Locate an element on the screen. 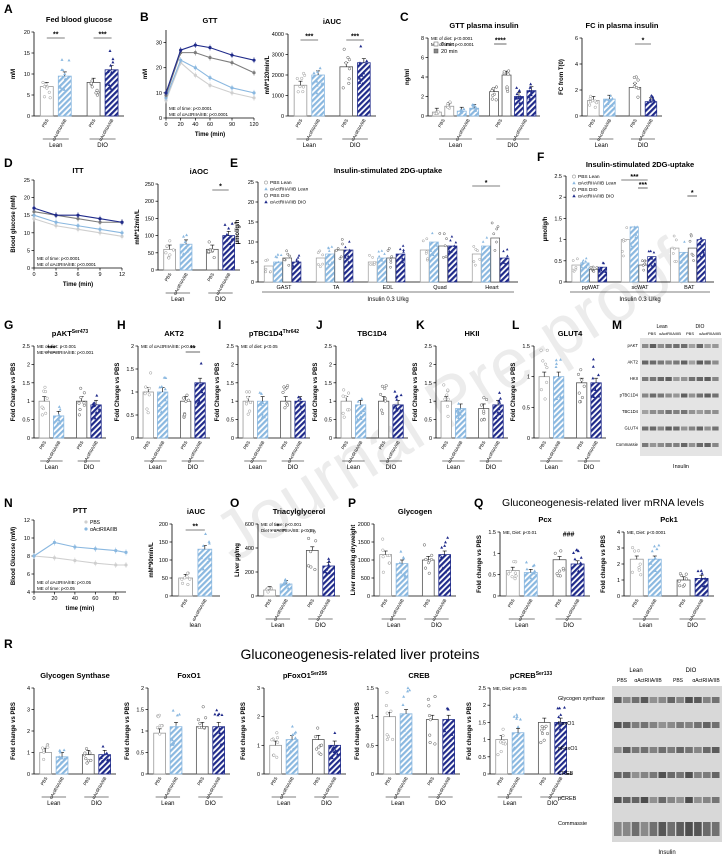 The width and height of the screenshot is (728, 861). panel-label-k: K is located at coordinates (420, 325).